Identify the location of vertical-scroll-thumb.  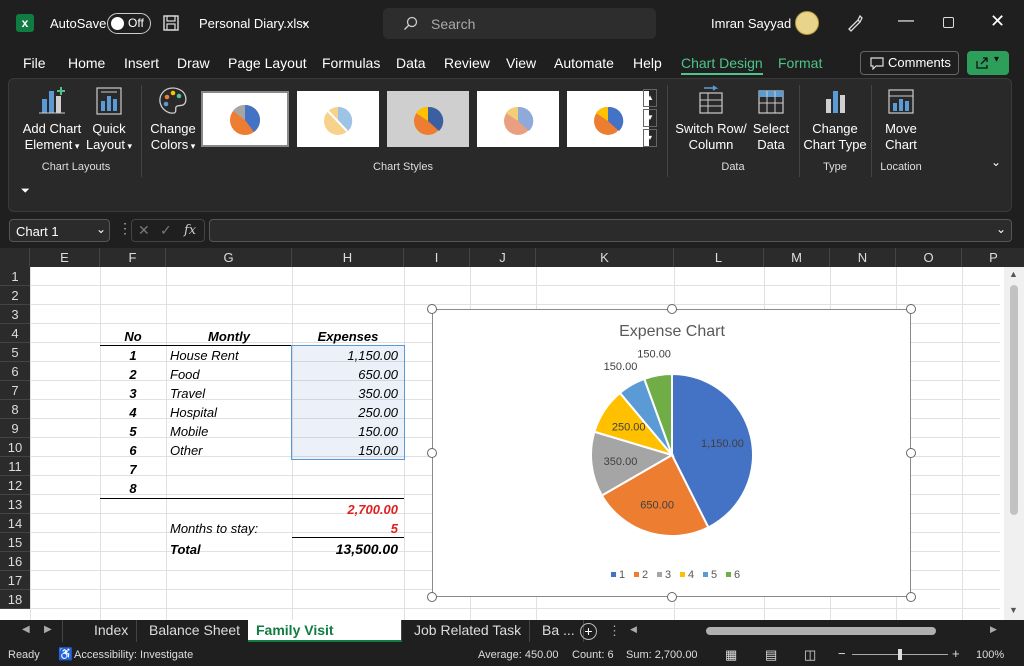
(1014, 400).